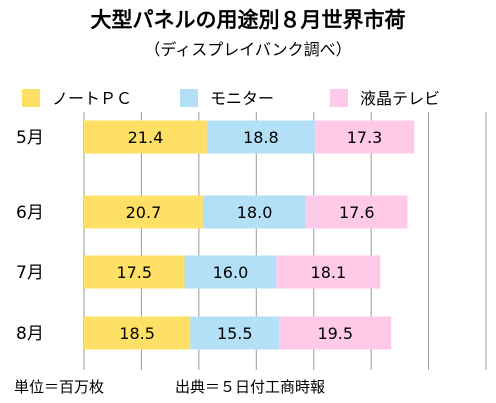 The image size is (496, 403). I want to click on value-label: 17.3, so click(365, 137).